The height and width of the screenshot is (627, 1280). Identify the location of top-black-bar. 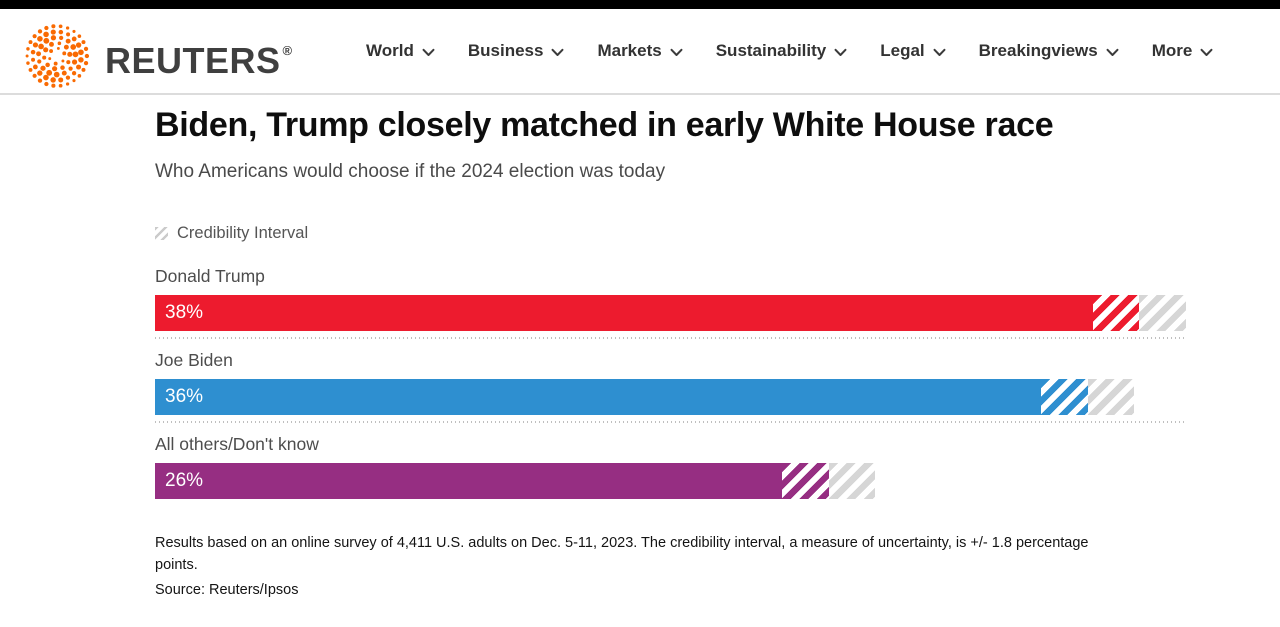
(640, 4).